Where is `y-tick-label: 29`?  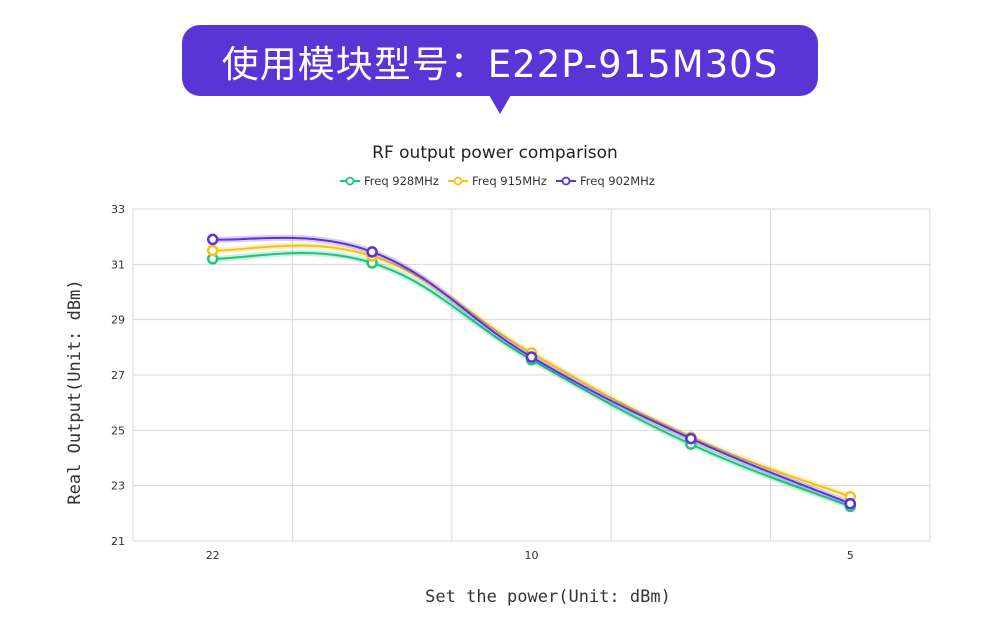
y-tick-label: 29 is located at coordinates (118, 320).